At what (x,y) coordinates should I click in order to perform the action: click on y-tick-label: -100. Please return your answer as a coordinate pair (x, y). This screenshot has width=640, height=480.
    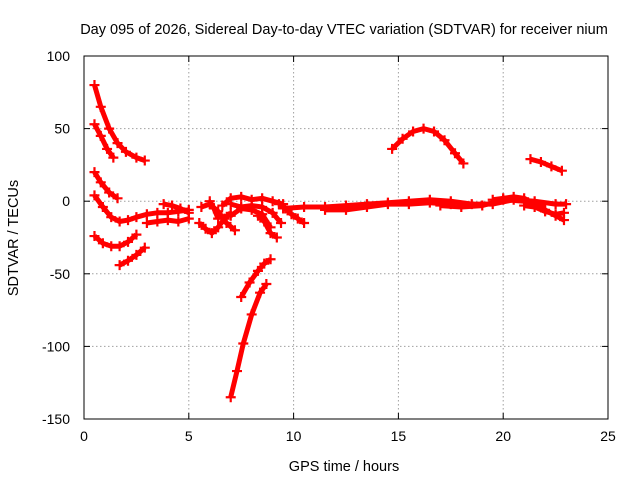
    Looking at the image, I should click on (56, 346).